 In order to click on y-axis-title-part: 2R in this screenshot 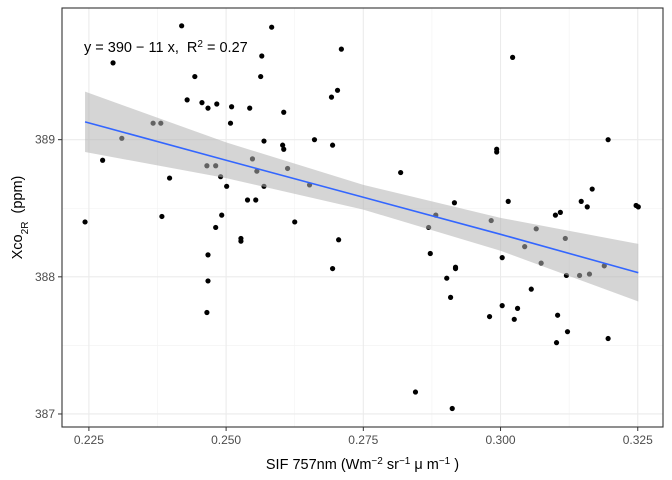, I will do `click(25, 228)`.